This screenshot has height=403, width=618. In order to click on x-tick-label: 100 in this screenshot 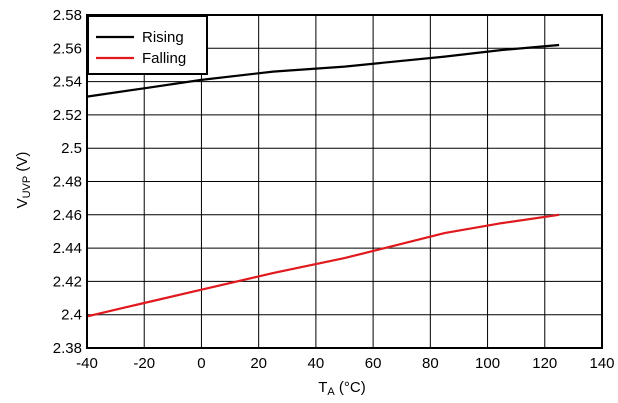, I will do `click(487, 363)`.